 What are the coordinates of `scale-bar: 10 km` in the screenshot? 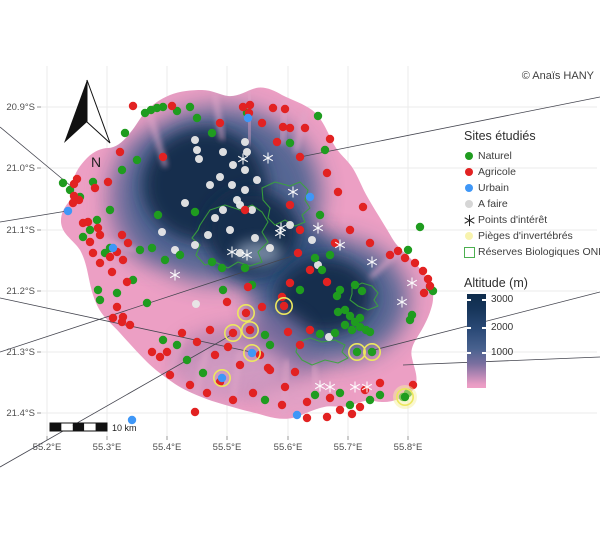 It's located at (93, 427).